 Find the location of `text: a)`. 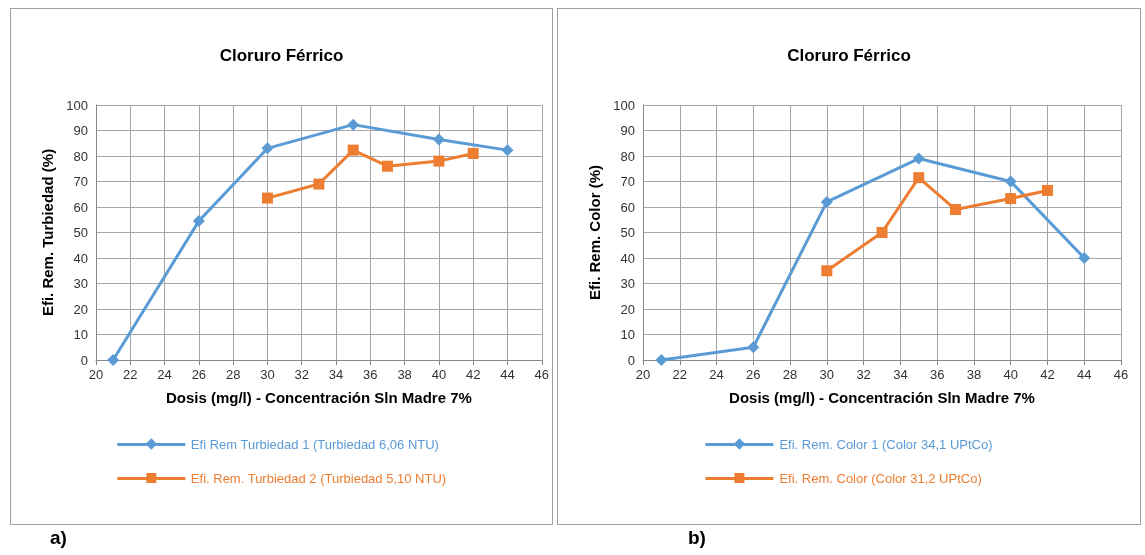

text: a) is located at coordinates (58, 538).